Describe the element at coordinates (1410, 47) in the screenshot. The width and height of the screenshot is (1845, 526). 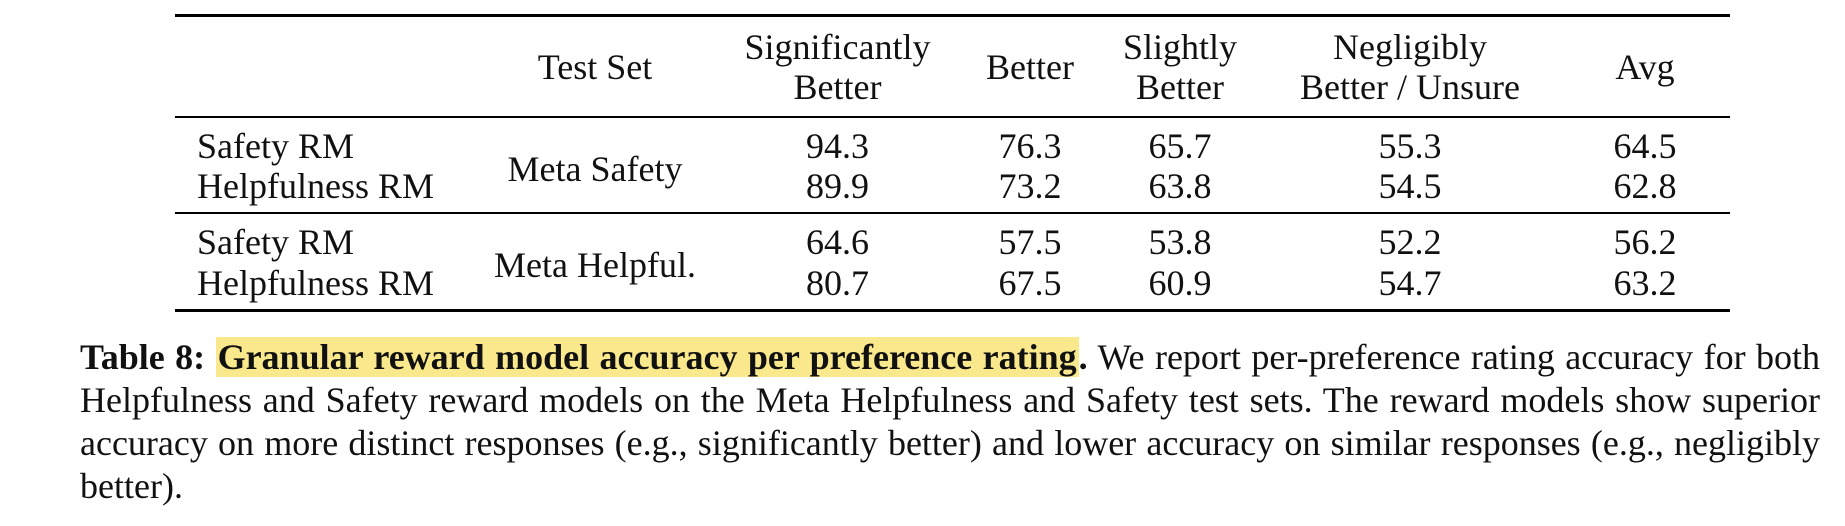
I see `header-negligibly-better-line1: Negligibly` at that location.